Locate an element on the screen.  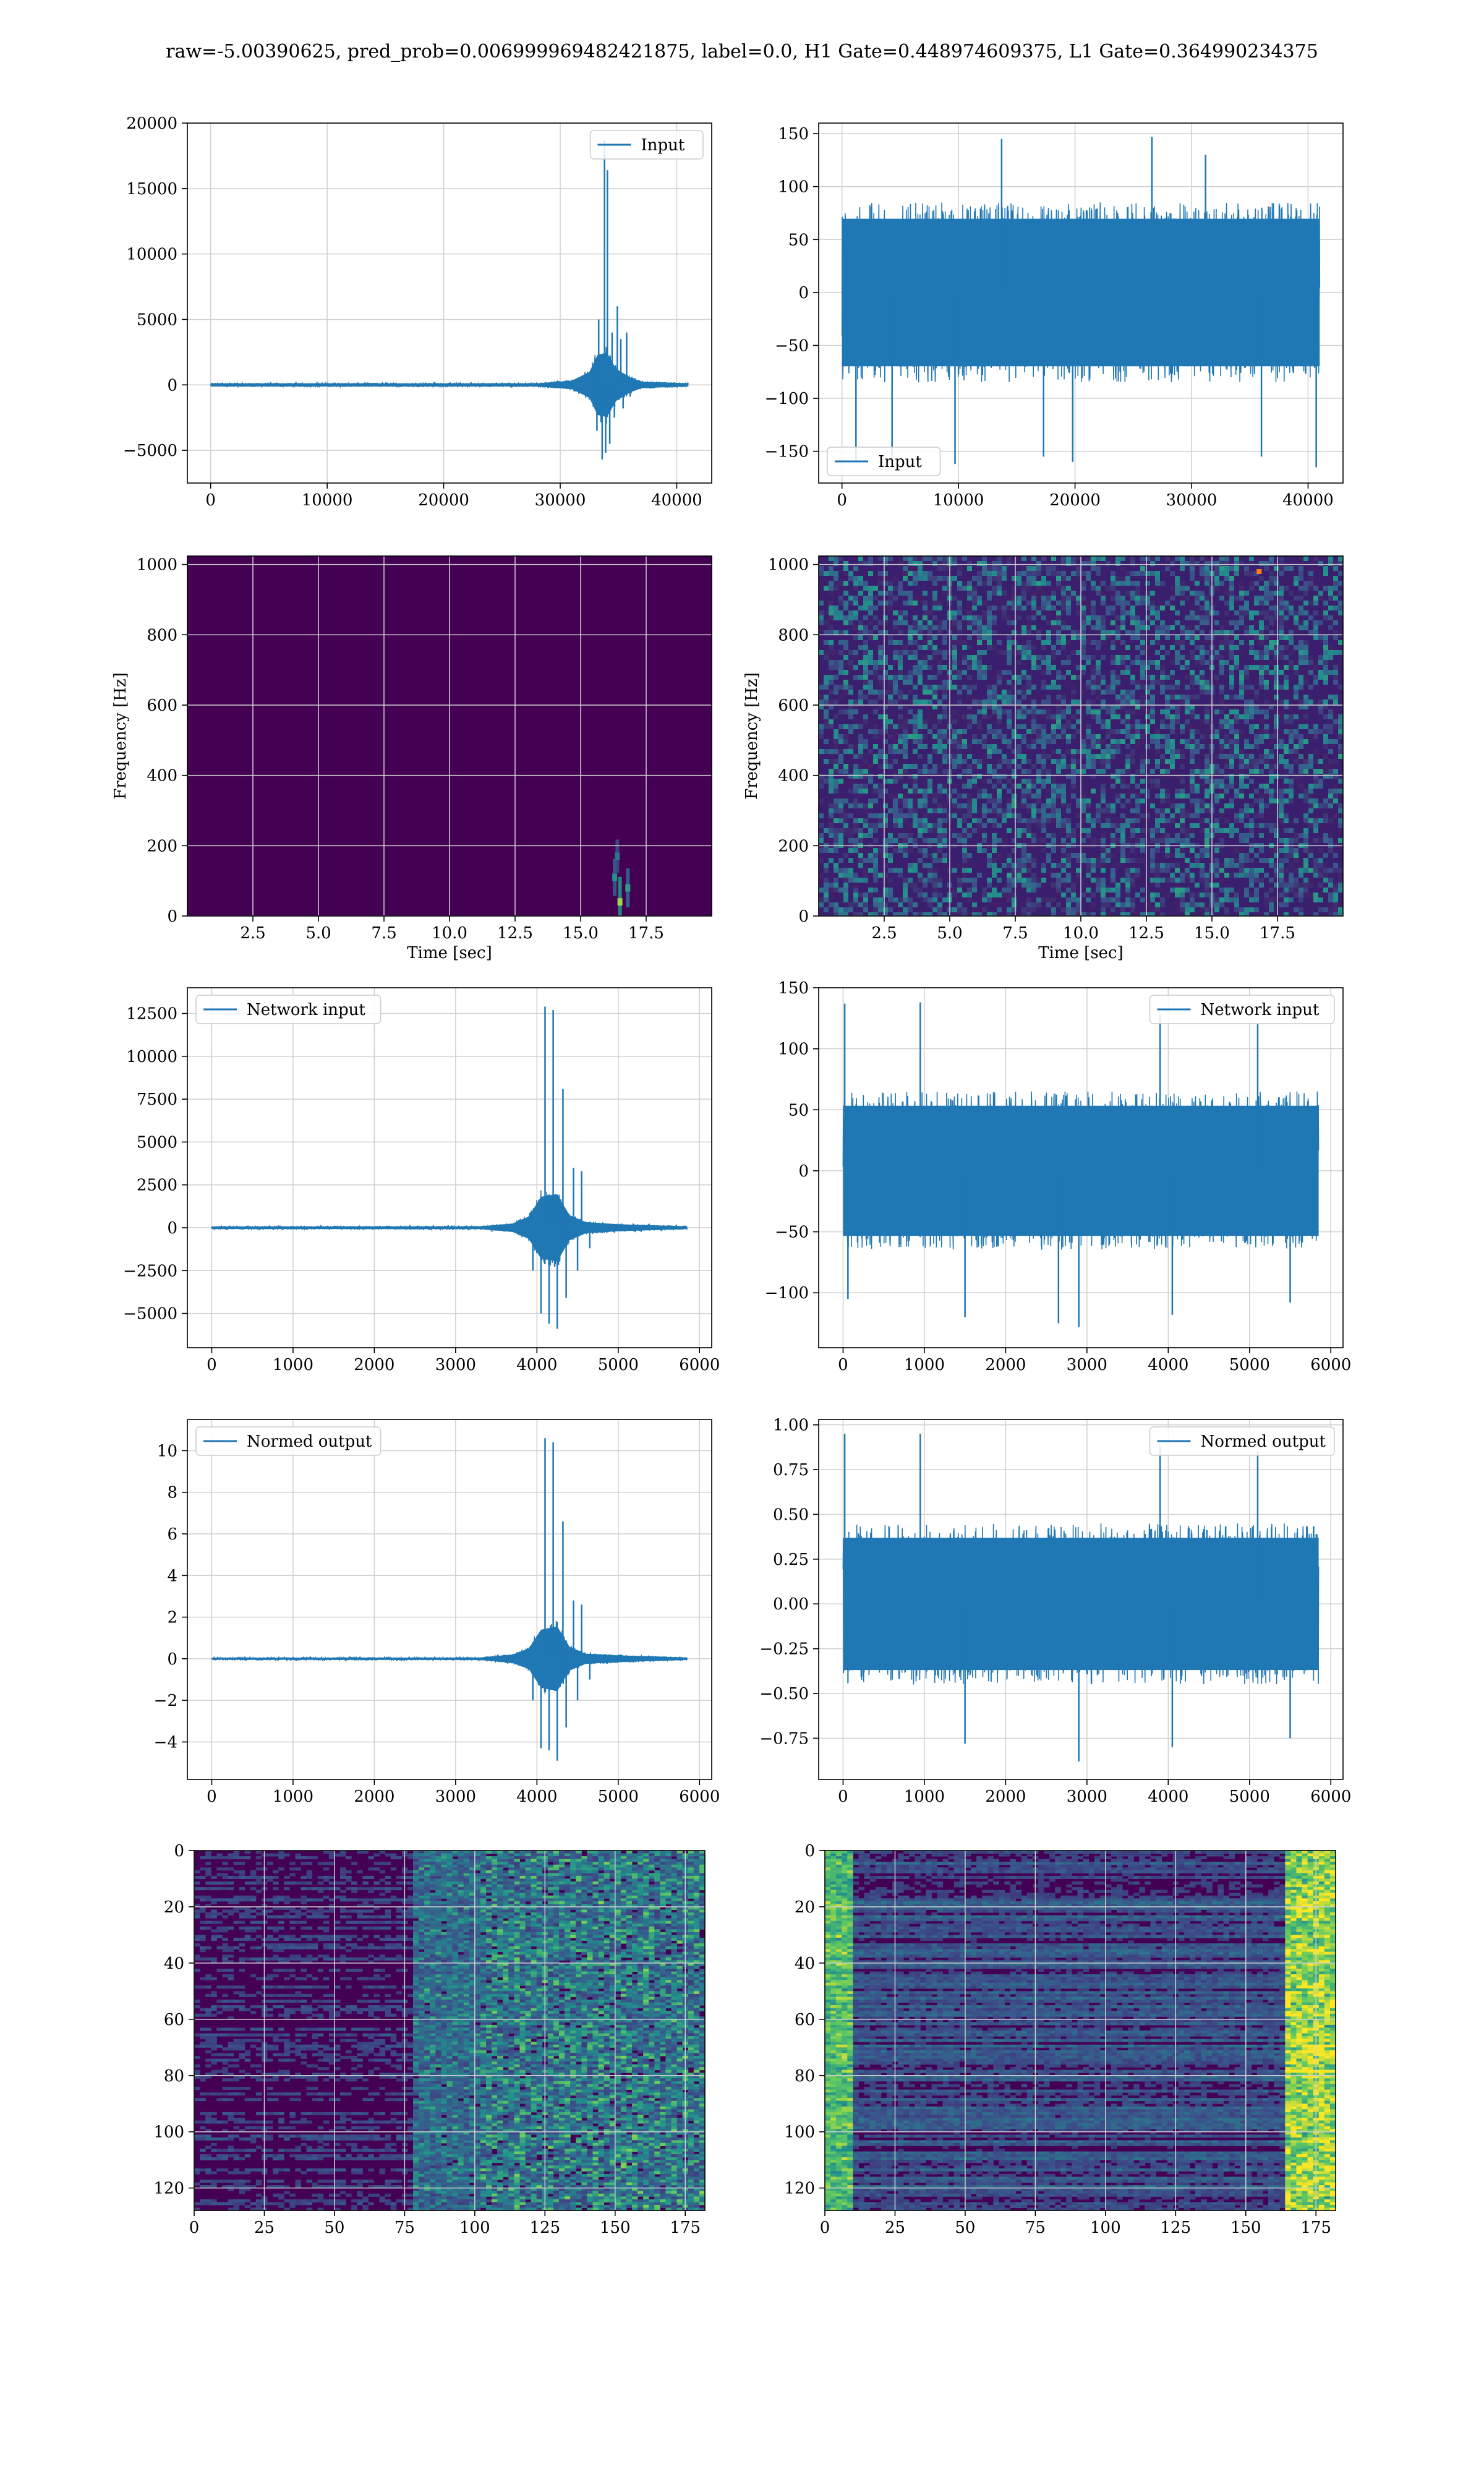
series-band is located at coordinates (449, 1659).